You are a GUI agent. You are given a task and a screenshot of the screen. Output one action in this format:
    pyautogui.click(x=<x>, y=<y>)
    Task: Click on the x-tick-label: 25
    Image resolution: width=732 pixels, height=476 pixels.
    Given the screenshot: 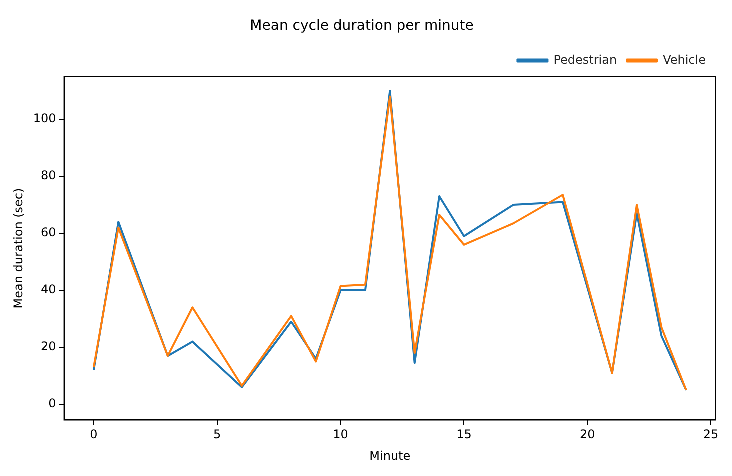 What is the action you would take?
    pyautogui.click(x=711, y=435)
    